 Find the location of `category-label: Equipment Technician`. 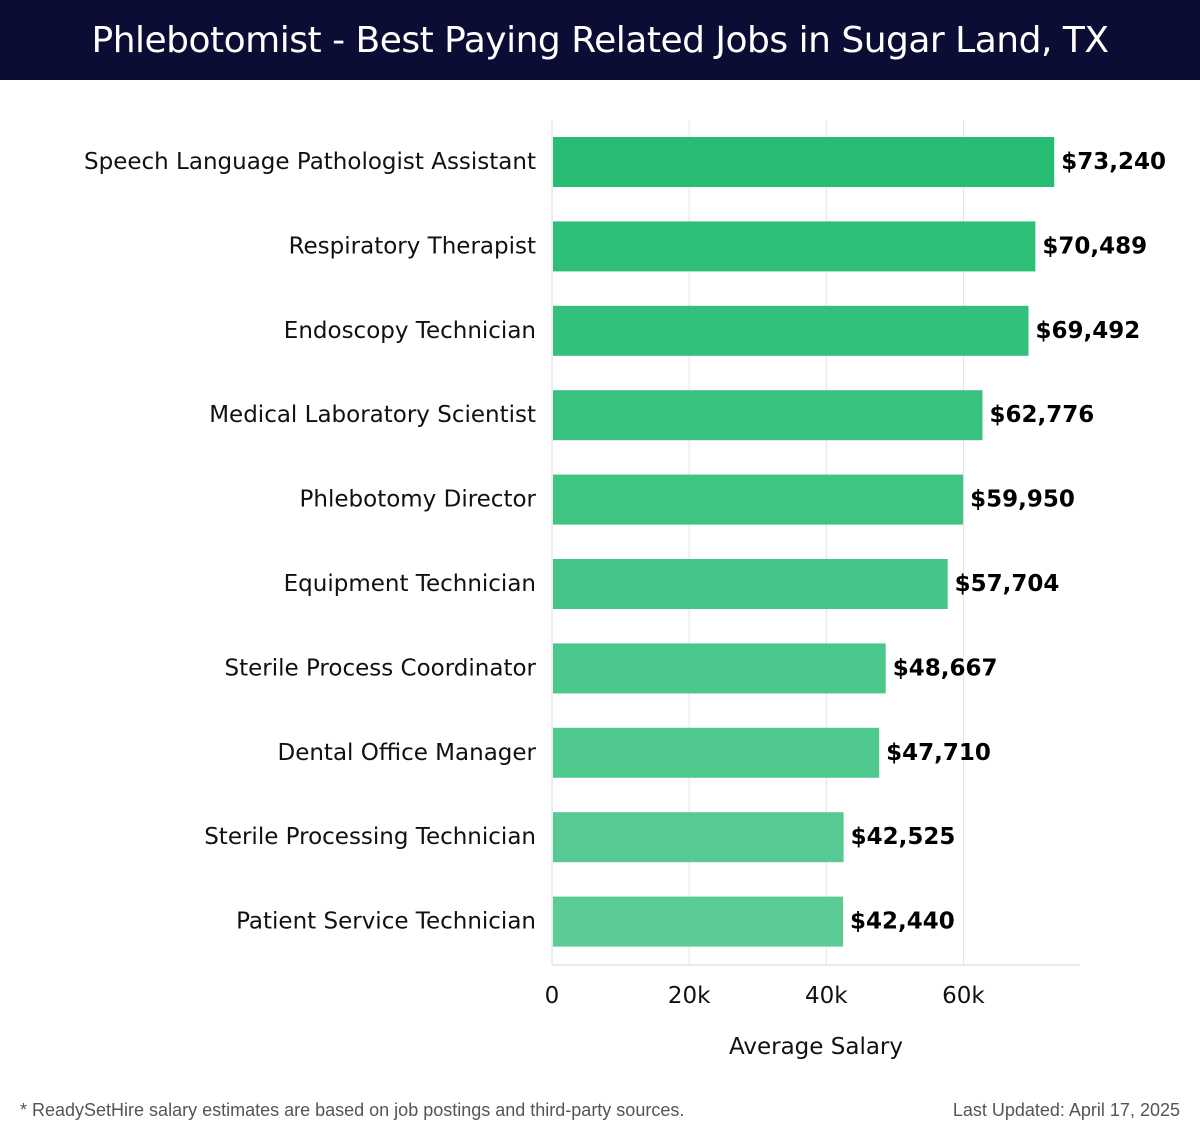

category-label: Equipment Technician is located at coordinates (410, 584).